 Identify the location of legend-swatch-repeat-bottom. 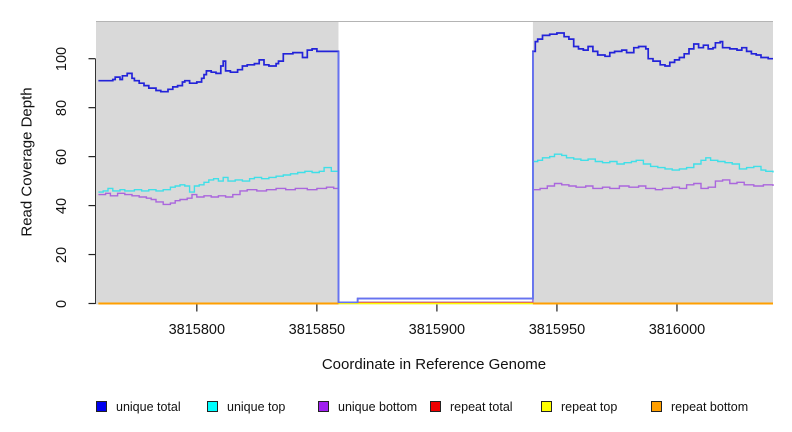
(656, 406).